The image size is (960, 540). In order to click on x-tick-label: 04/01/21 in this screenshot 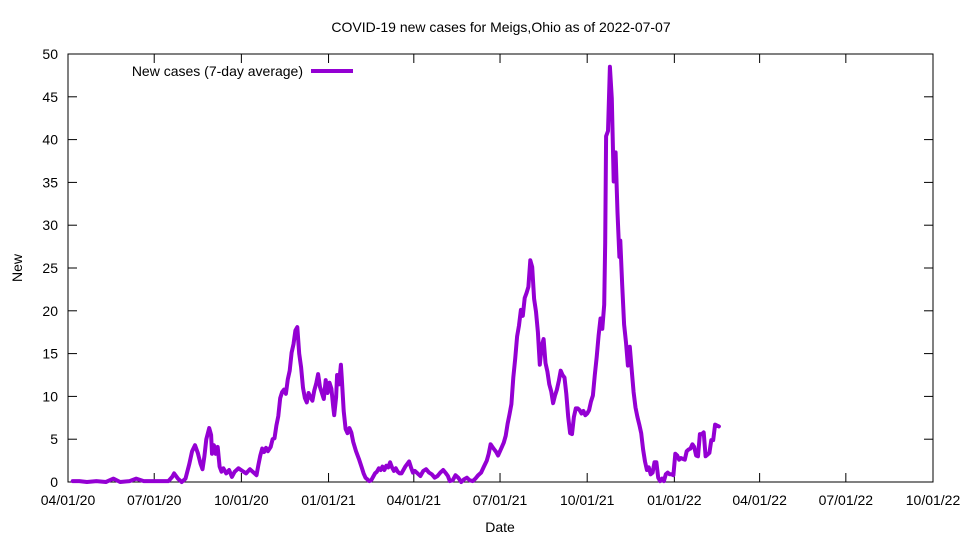, I will do `click(414, 500)`.